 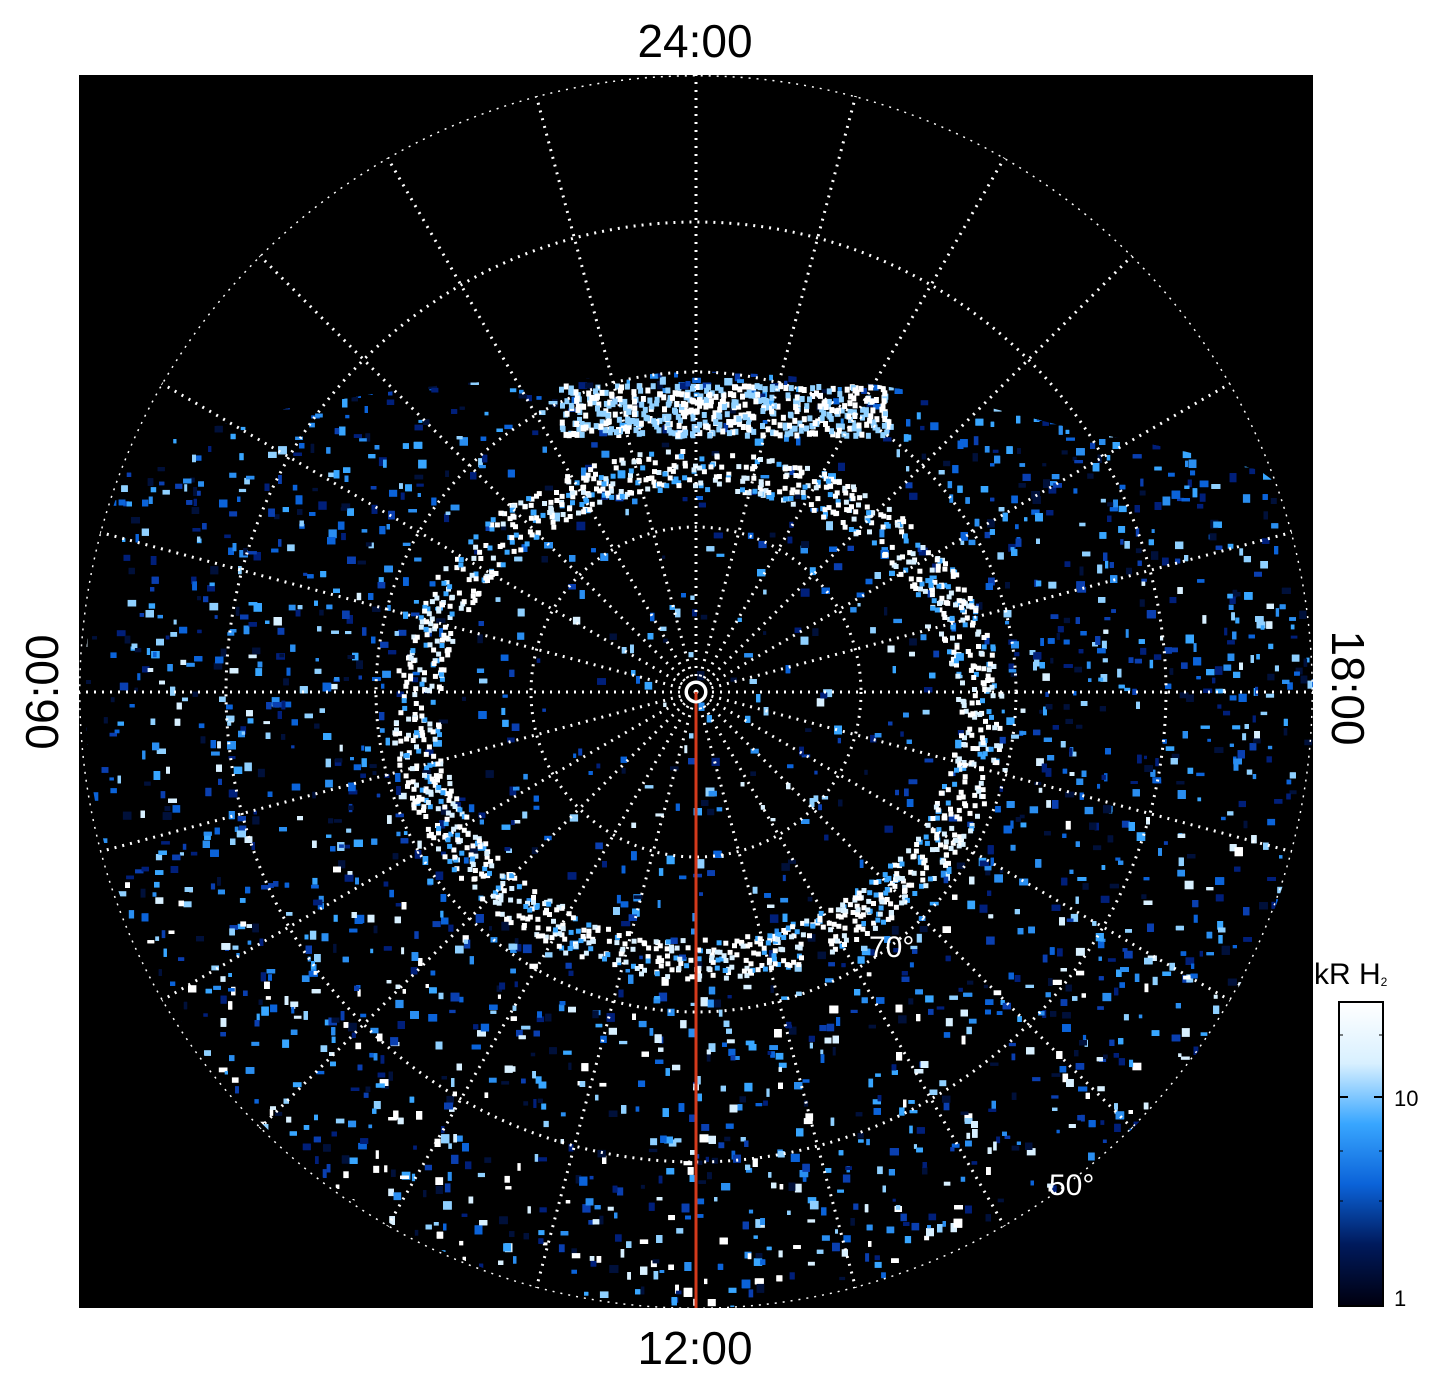 What do you see at coordinates (891, 947) in the screenshot?
I see `latitude-label-70: 70°` at bounding box center [891, 947].